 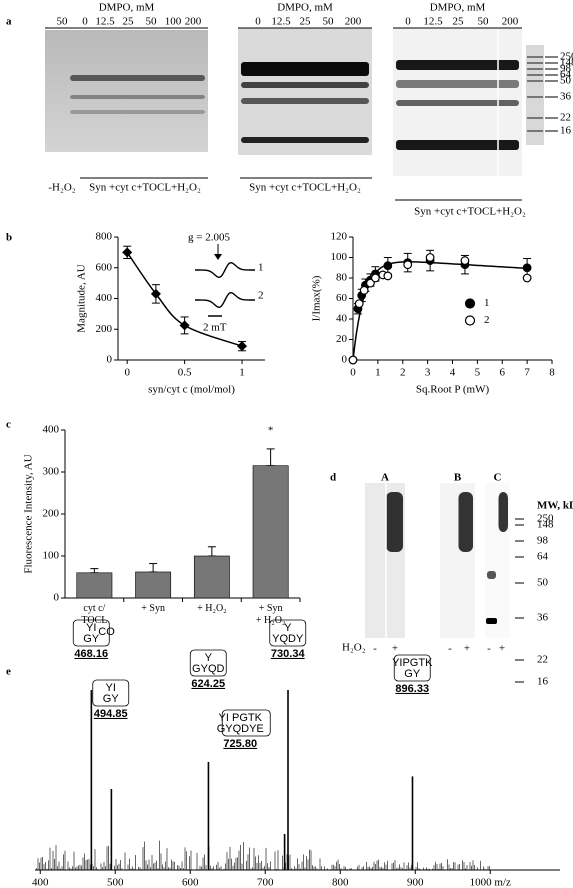 What do you see at coordinates (225, 270) in the screenshot?
I see `epr-spectrum` at bounding box center [225, 270].